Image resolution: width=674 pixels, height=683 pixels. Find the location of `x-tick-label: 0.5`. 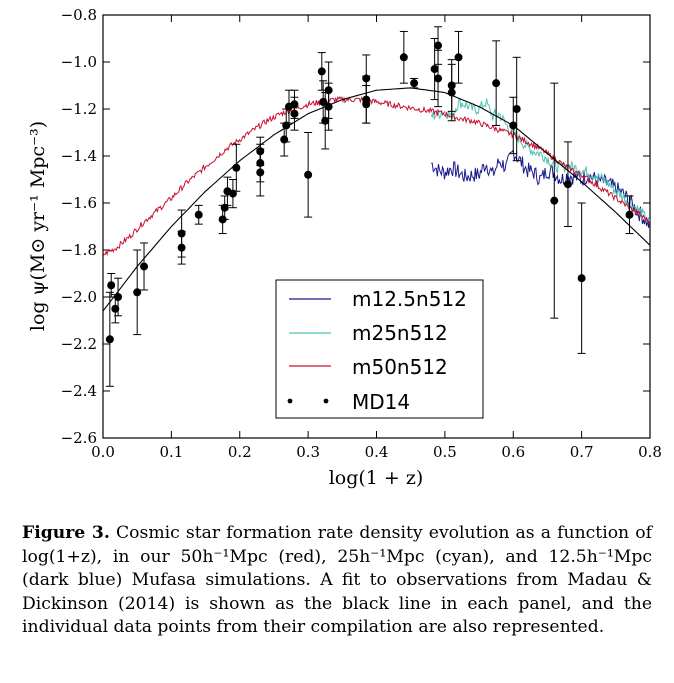

x-tick-label: 0.5 is located at coordinates (445, 452).